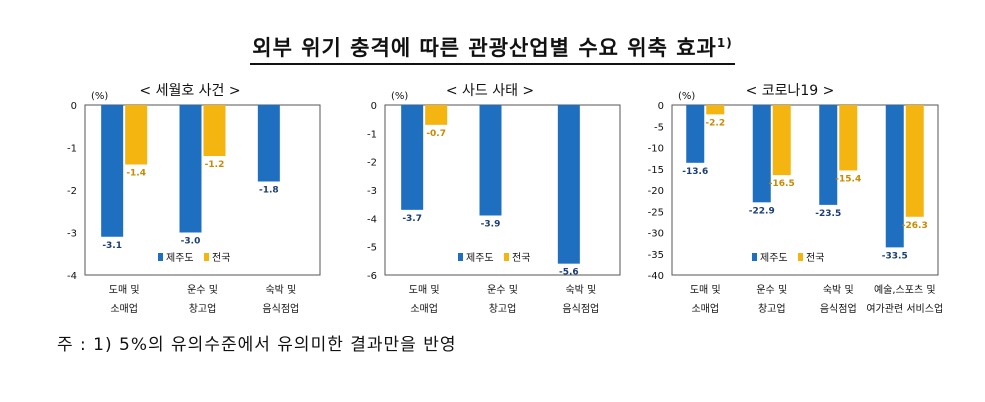  I want to click on data-label: -1.2, so click(215, 165).